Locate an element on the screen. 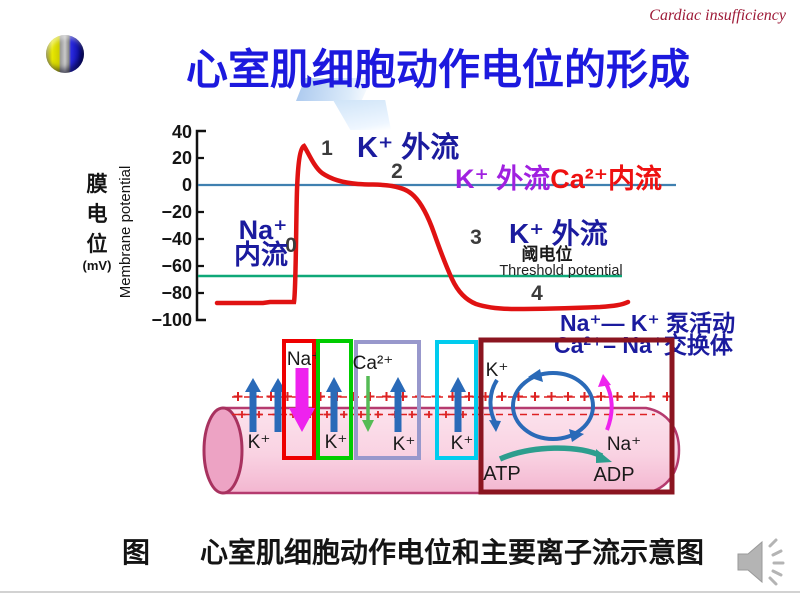 The image size is (800, 600). phase-2-label: 2 is located at coordinates (397, 171).